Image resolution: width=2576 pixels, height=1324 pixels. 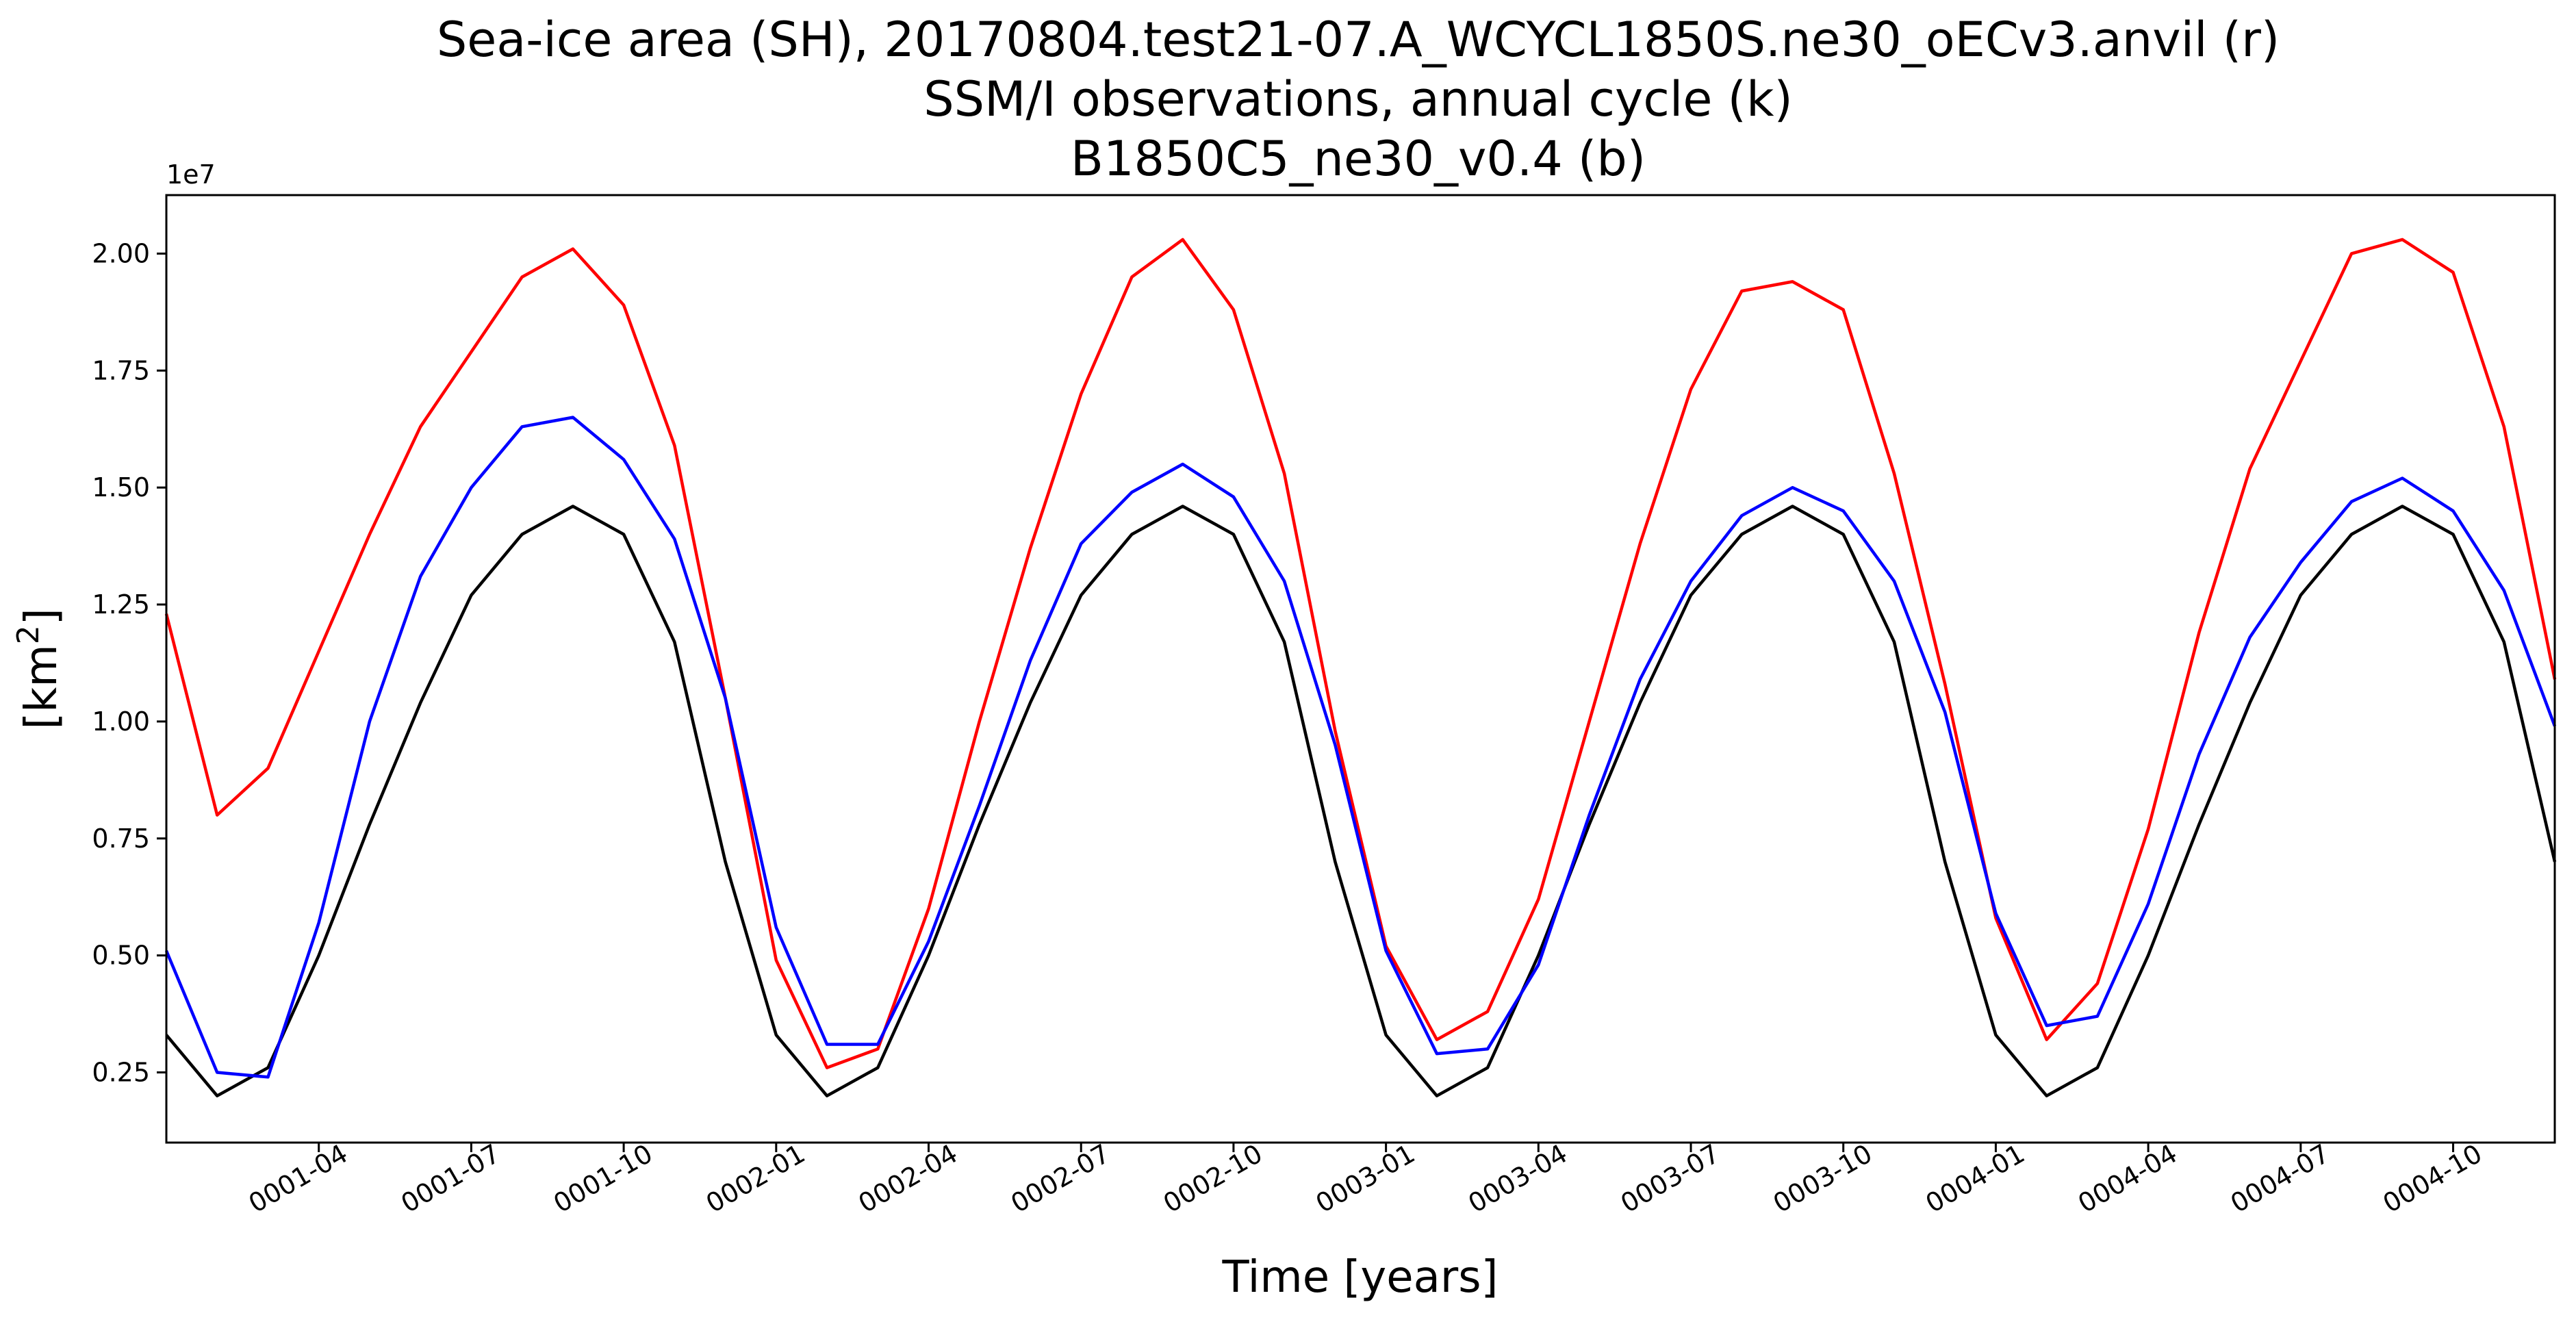 I want to click on y-tick-label: 1.50, so click(x=121, y=487).